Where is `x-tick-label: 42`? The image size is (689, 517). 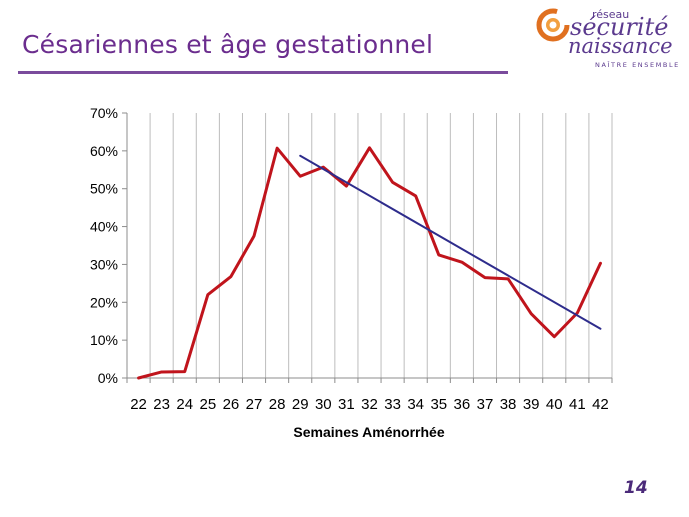
x-tick-label: 42 is located at coordinates (600, 404).